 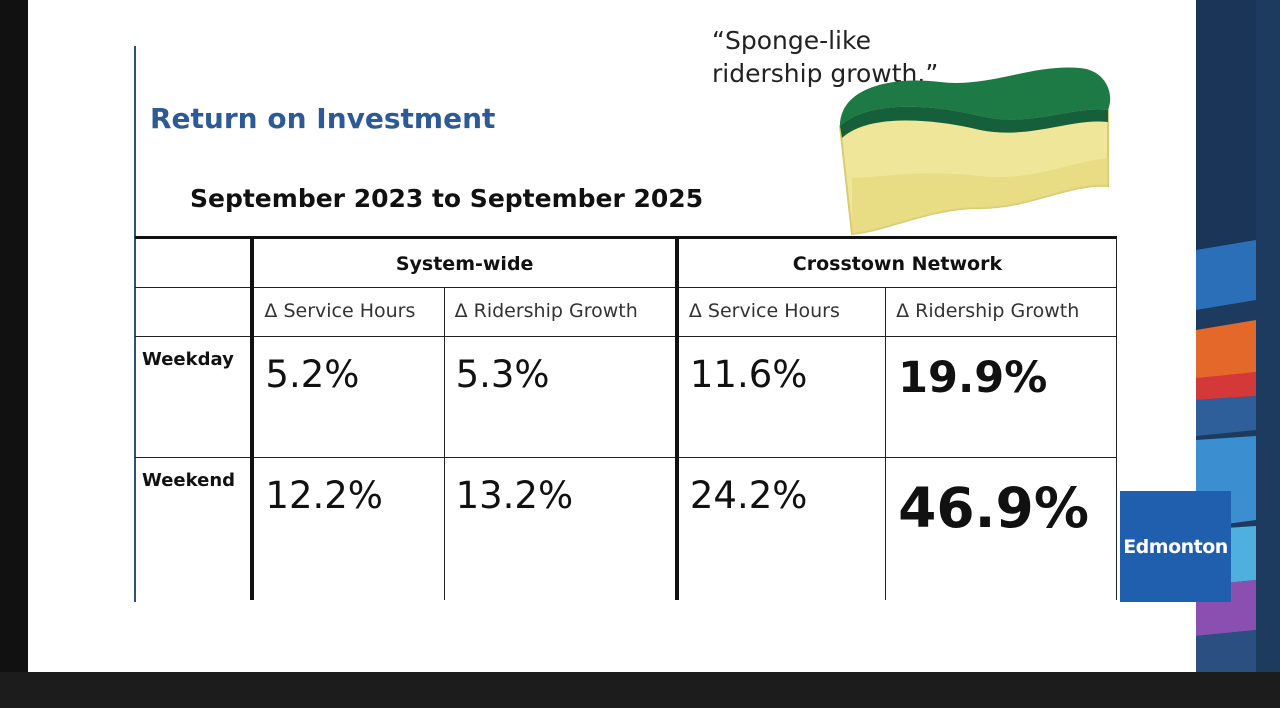 What do you see at coordinates (1238, 336) in the screenshot?
I see `decorative-color-stripes` at bounding box center [1238, 336].